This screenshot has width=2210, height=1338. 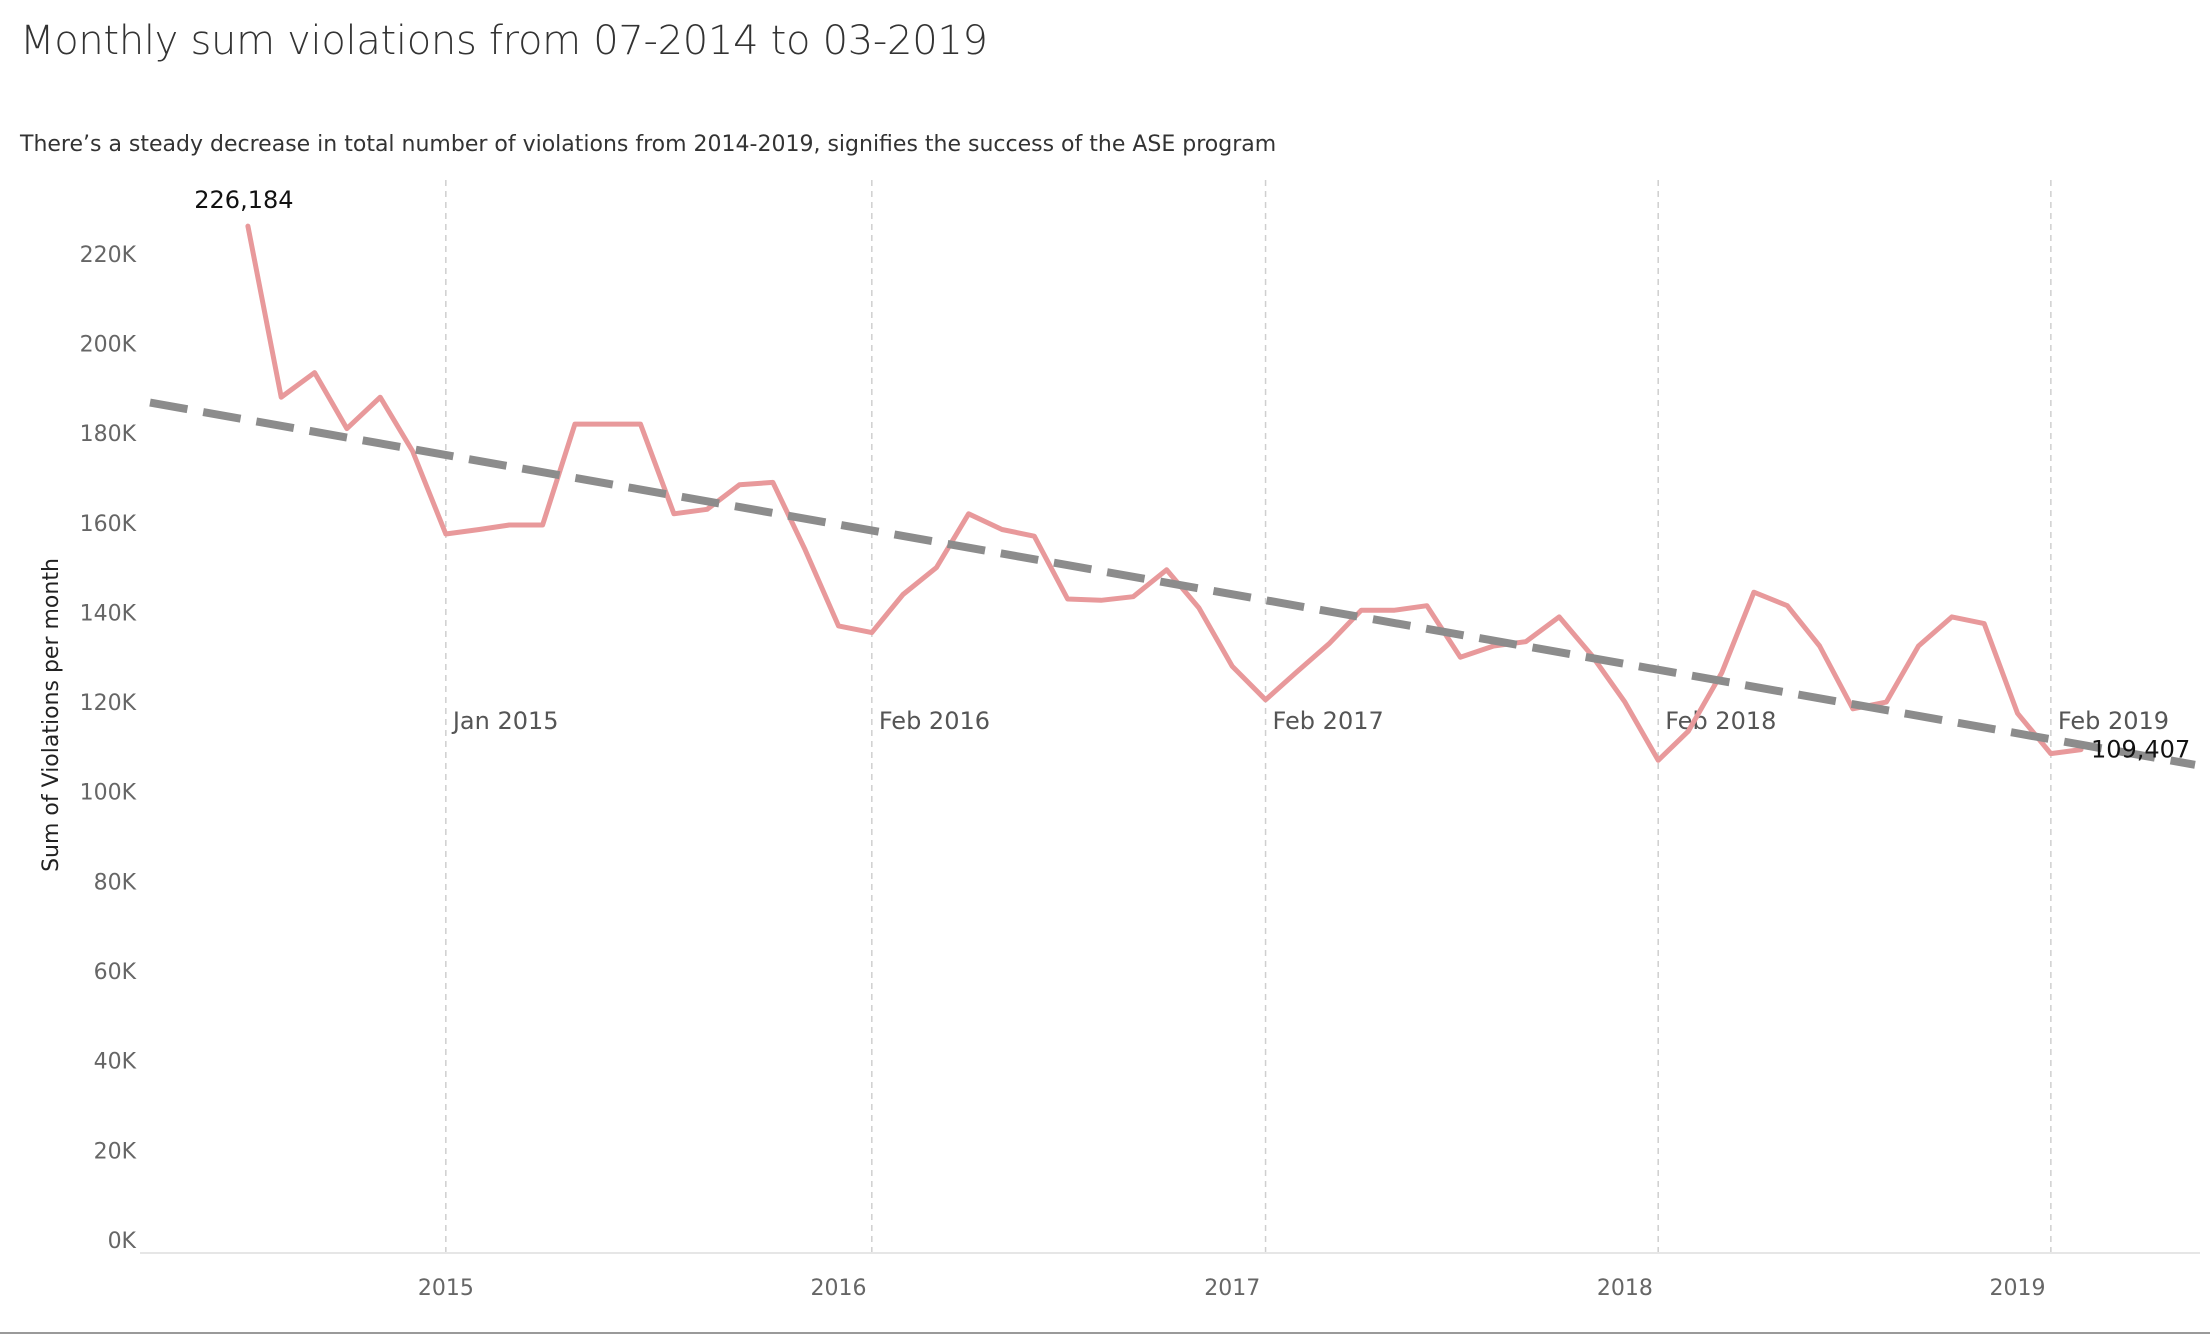 I want to click on x-tick-label: 2015, so click(x=446, y=1288).